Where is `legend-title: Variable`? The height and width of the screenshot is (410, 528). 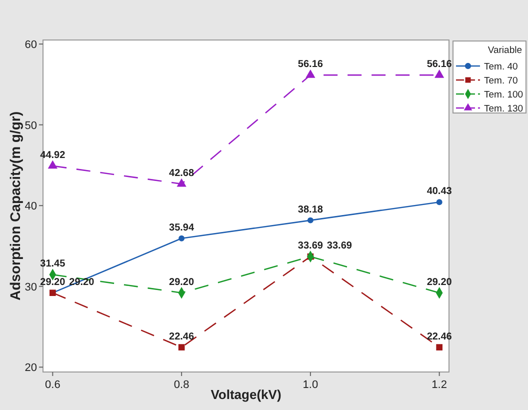
legend-title: Variable is located at coordinates (505, 50).